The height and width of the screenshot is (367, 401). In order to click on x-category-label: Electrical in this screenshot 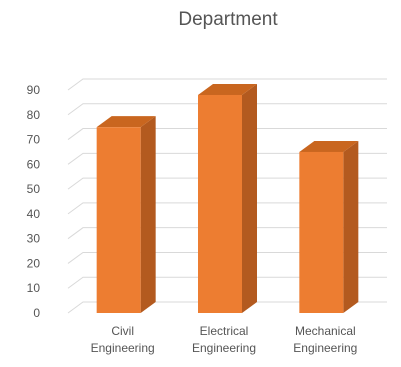, I will do `click(224, 331)`.